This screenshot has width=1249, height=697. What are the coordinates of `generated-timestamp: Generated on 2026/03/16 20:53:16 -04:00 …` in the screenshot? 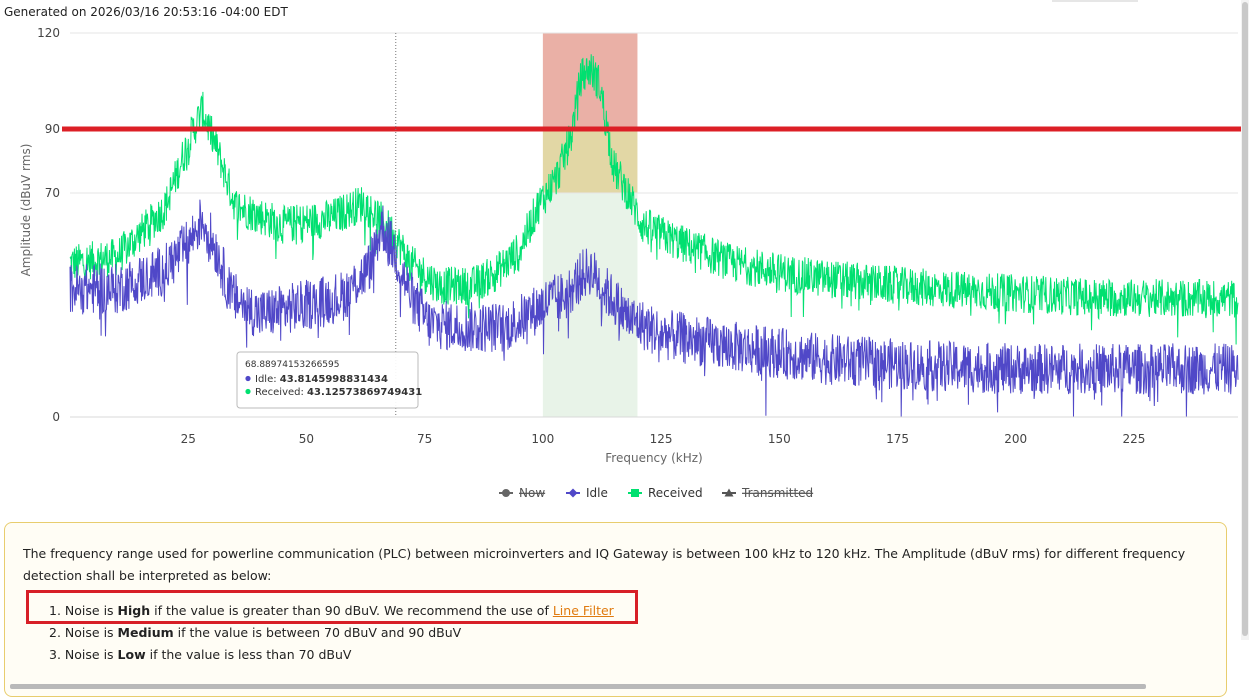 It's located at (146, 12).